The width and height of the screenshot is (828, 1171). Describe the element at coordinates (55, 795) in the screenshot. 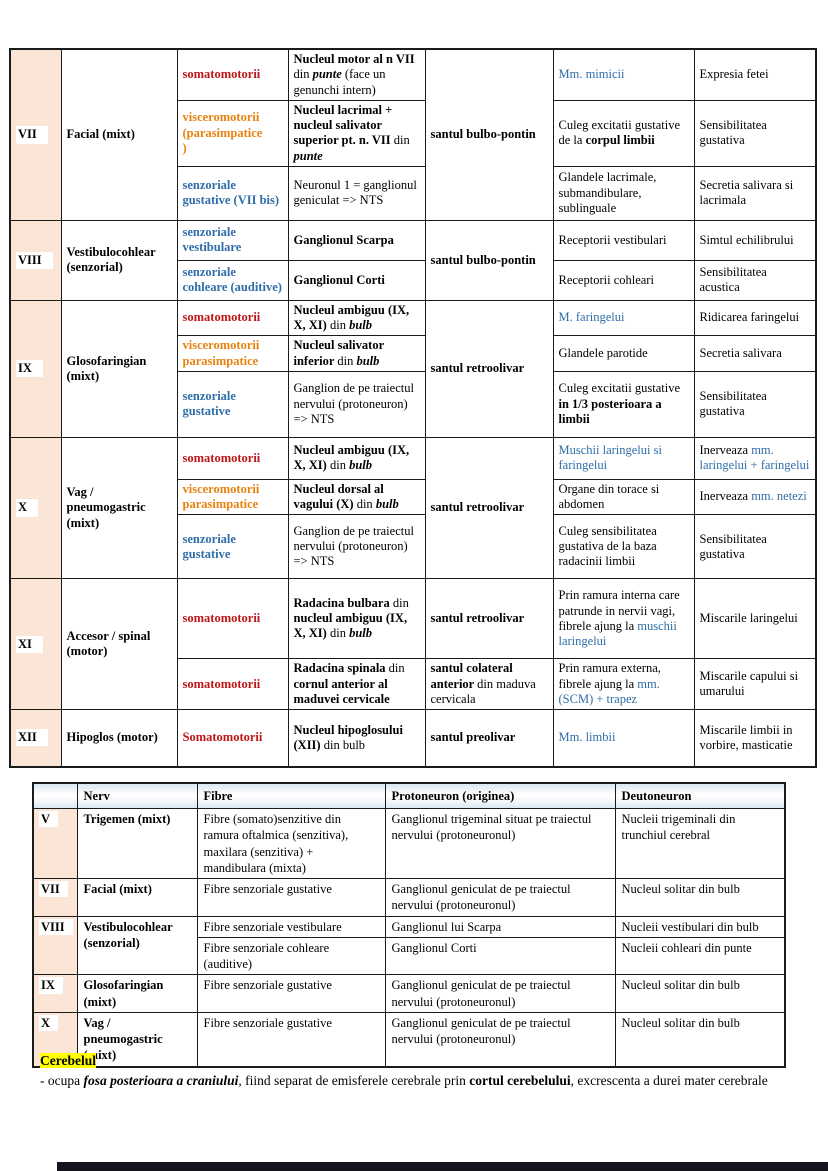

I see `column-header` at that location.